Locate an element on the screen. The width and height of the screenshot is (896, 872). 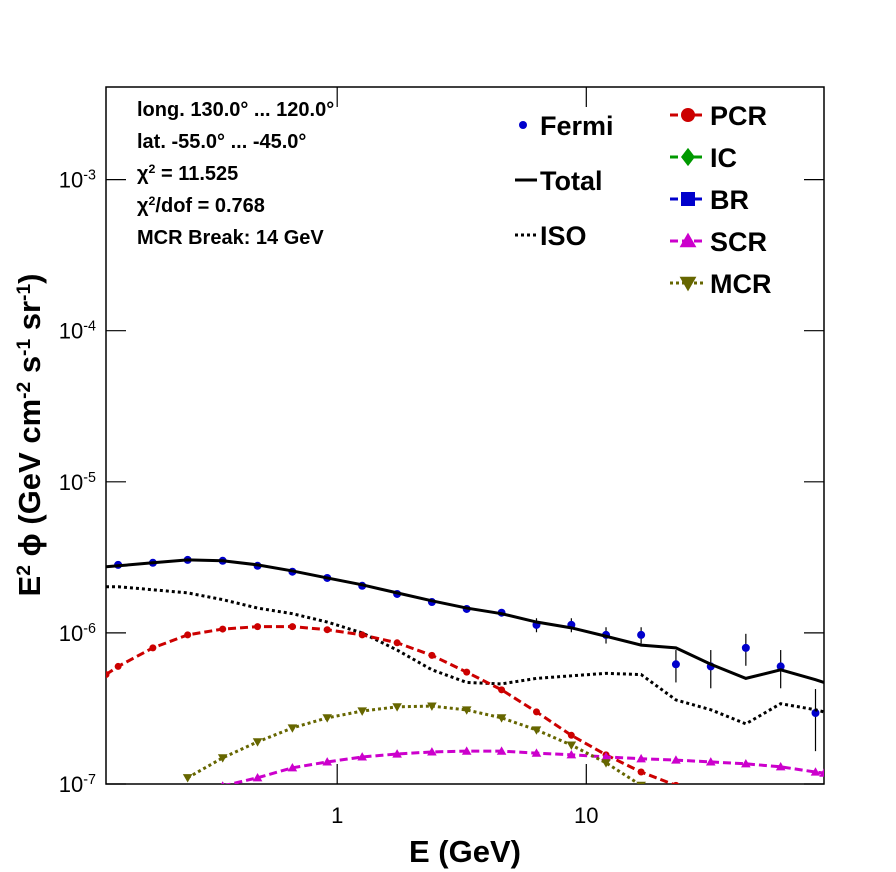
legend-label: Total is located at coordinates (571, 181).